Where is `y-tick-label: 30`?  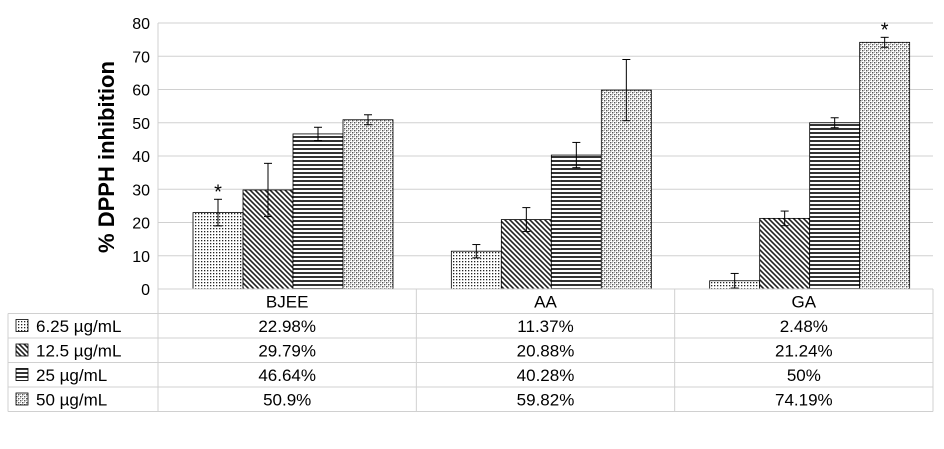 y-tick-label: 30 is located at coordinates (141, 190).